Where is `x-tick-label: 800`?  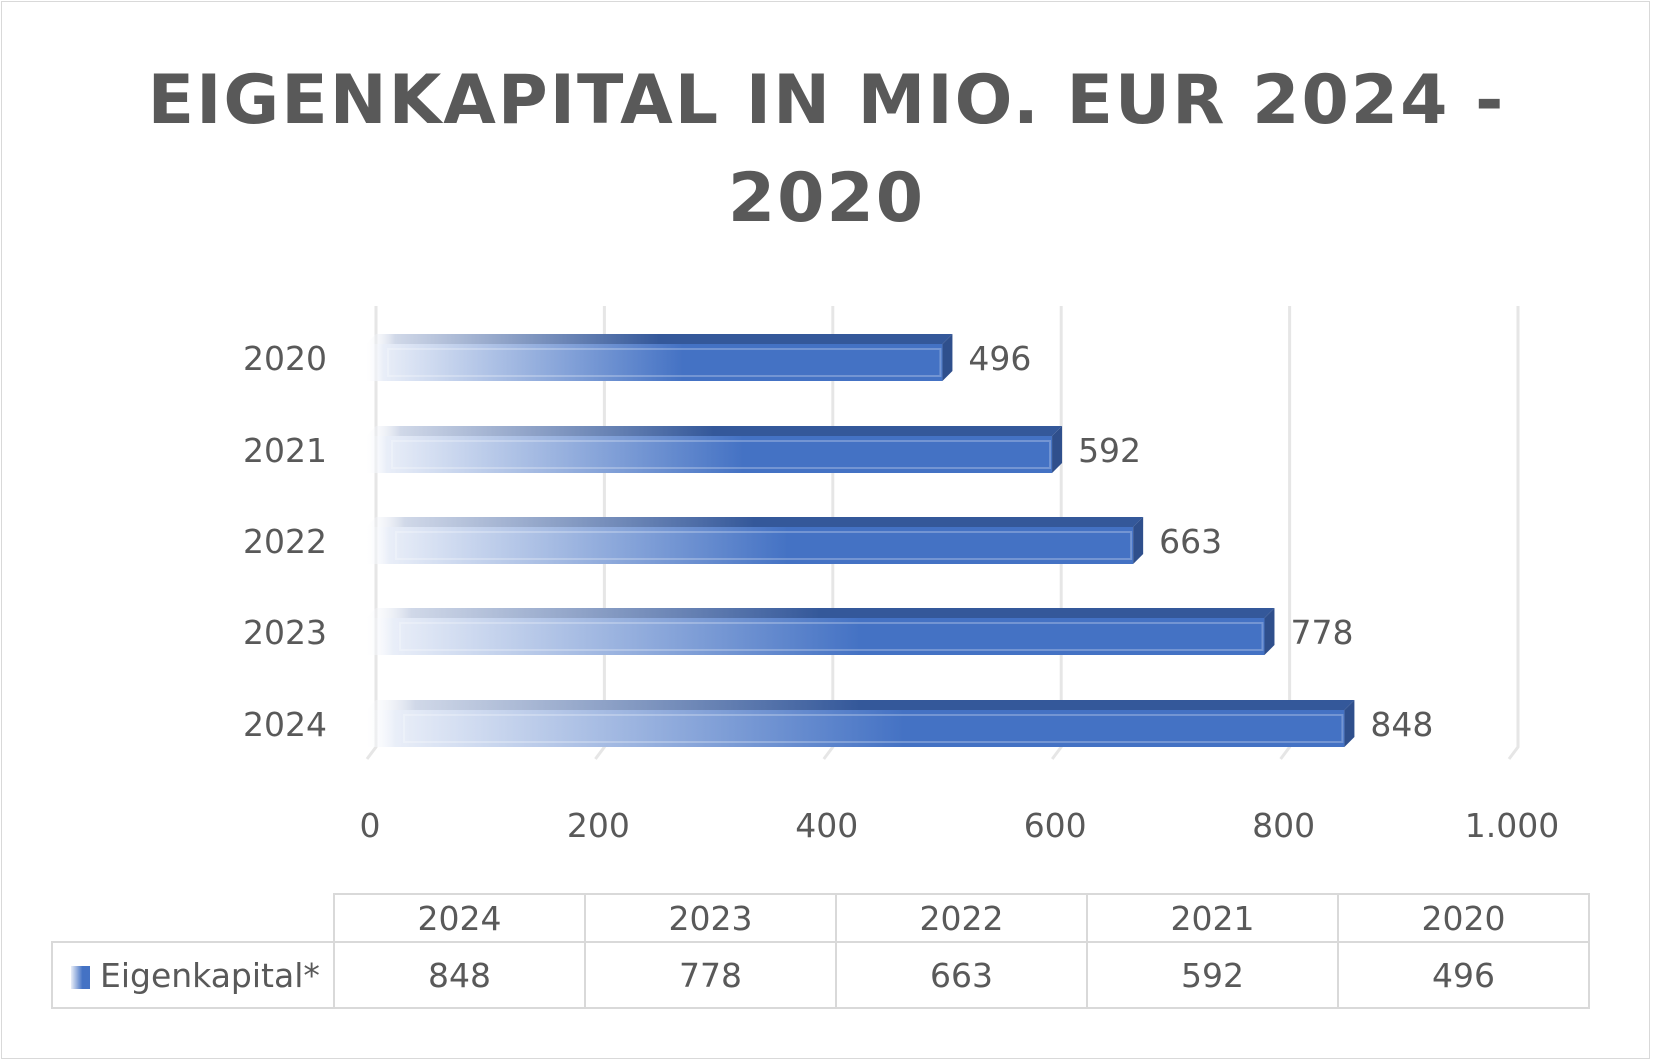
x-tick-label: 800 is located at coordinates (1283, 825).